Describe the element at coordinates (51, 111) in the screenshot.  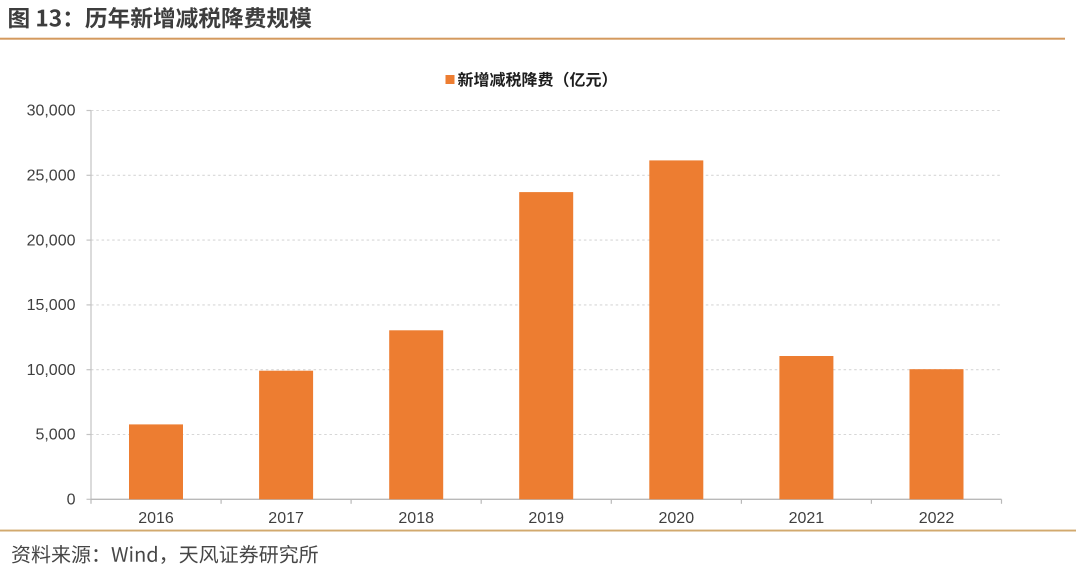
I see `svg-text: 30,000` at that location.